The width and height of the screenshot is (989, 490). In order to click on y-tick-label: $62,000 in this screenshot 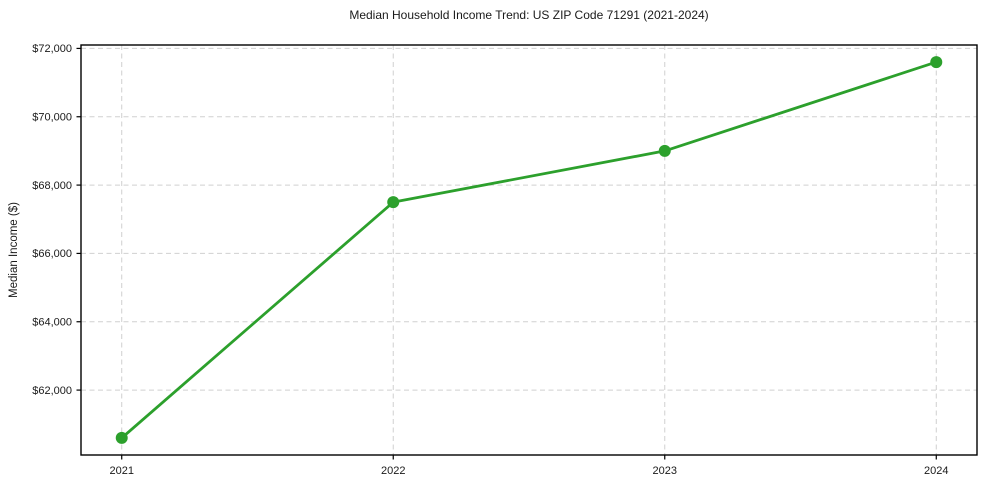, I will do `click(52, 391)`.